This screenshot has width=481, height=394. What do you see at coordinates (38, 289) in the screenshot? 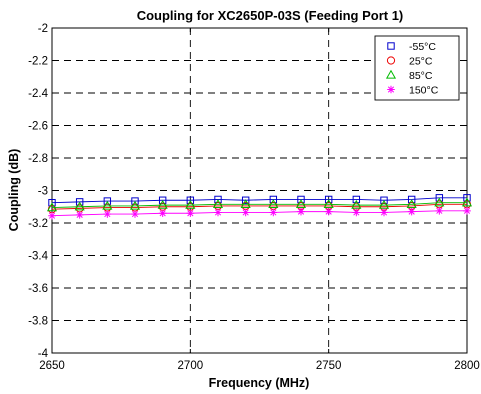
I see `y-tick-label: -3.6` at bounding box center [38, 289].